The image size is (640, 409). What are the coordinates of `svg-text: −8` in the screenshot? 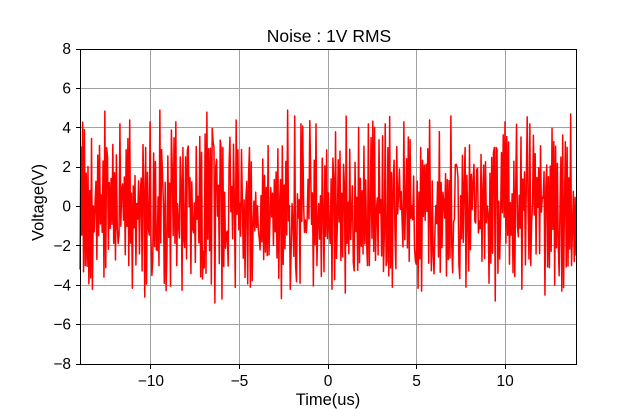 It's located at (62, 364).